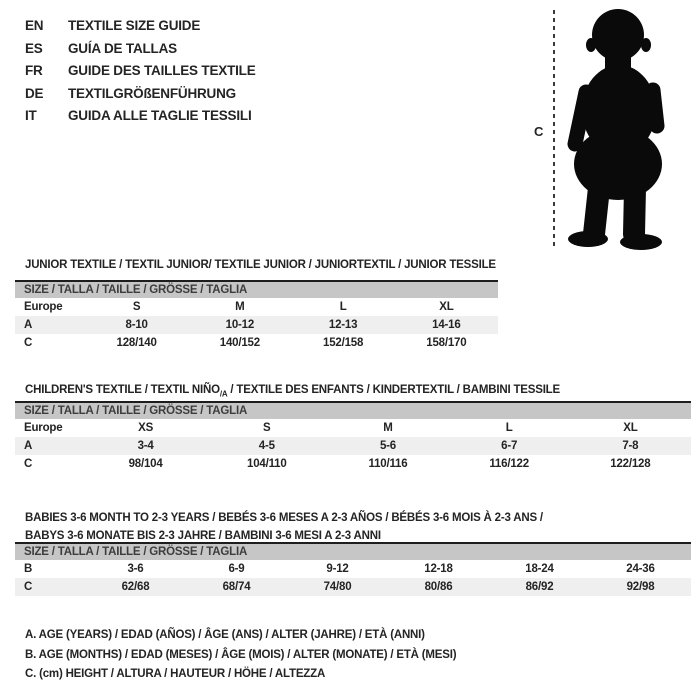 The image size is (700, 700). I want to click on language-row-fr: FR GUIDE DES TAILLES TEXTILE, so click(140, 71).